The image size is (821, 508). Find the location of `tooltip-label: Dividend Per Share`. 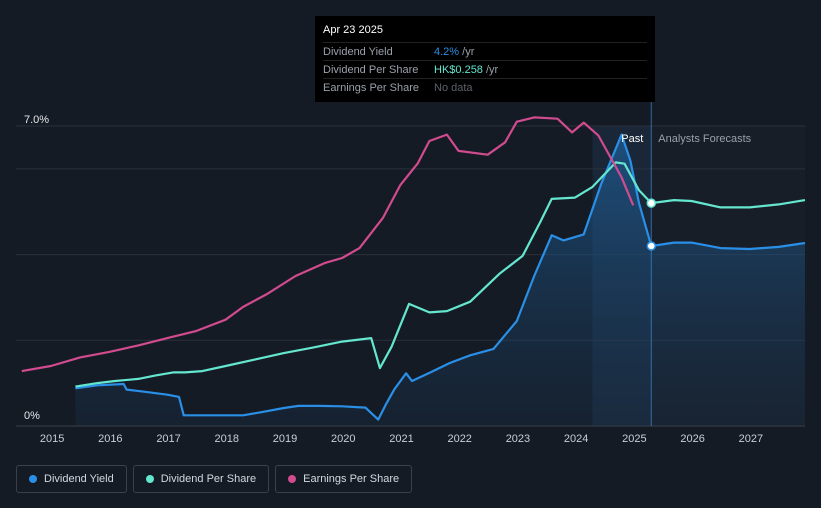

tooltip-label: Dividend Per Share is located at coordinates (371, 69).